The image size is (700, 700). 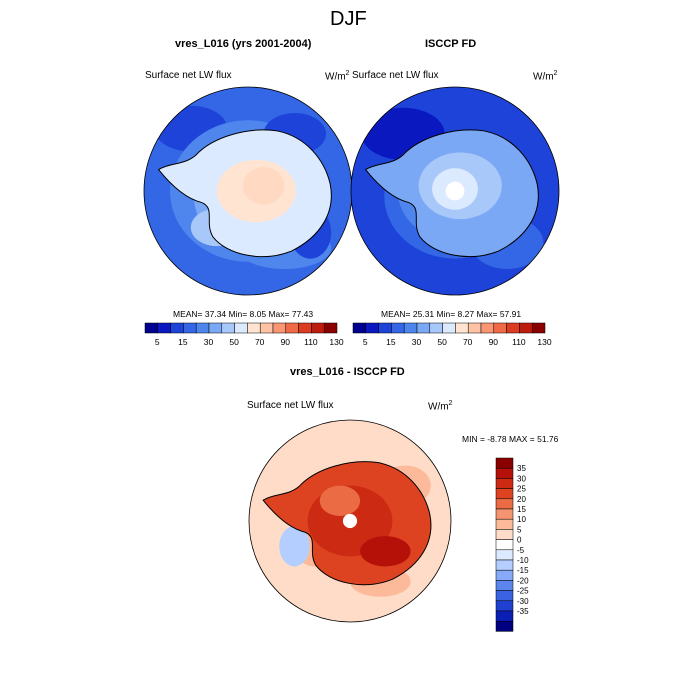 I want to click on panel3-map-coastline, so click(x=347, y=523).